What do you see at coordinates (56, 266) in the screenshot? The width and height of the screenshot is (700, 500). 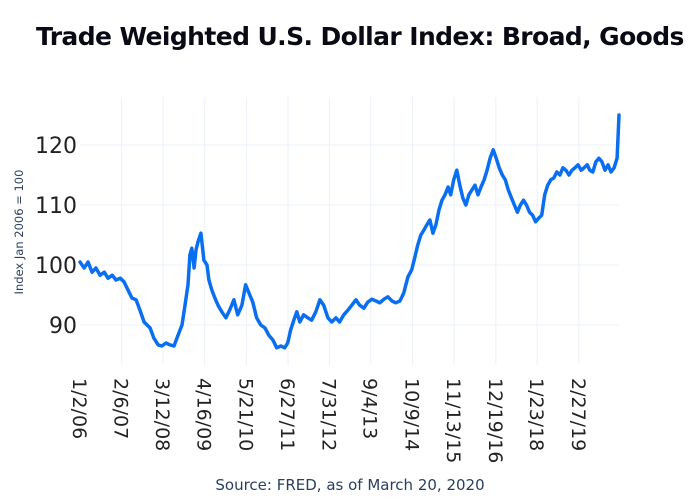 I see `y-tick-label: 100` at bounding box center [56, 266].